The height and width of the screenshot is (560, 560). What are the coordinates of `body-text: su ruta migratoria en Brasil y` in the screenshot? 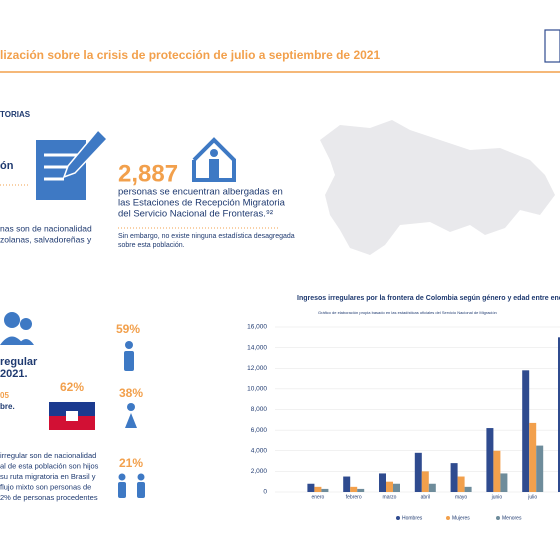 It's located at (48, 476).